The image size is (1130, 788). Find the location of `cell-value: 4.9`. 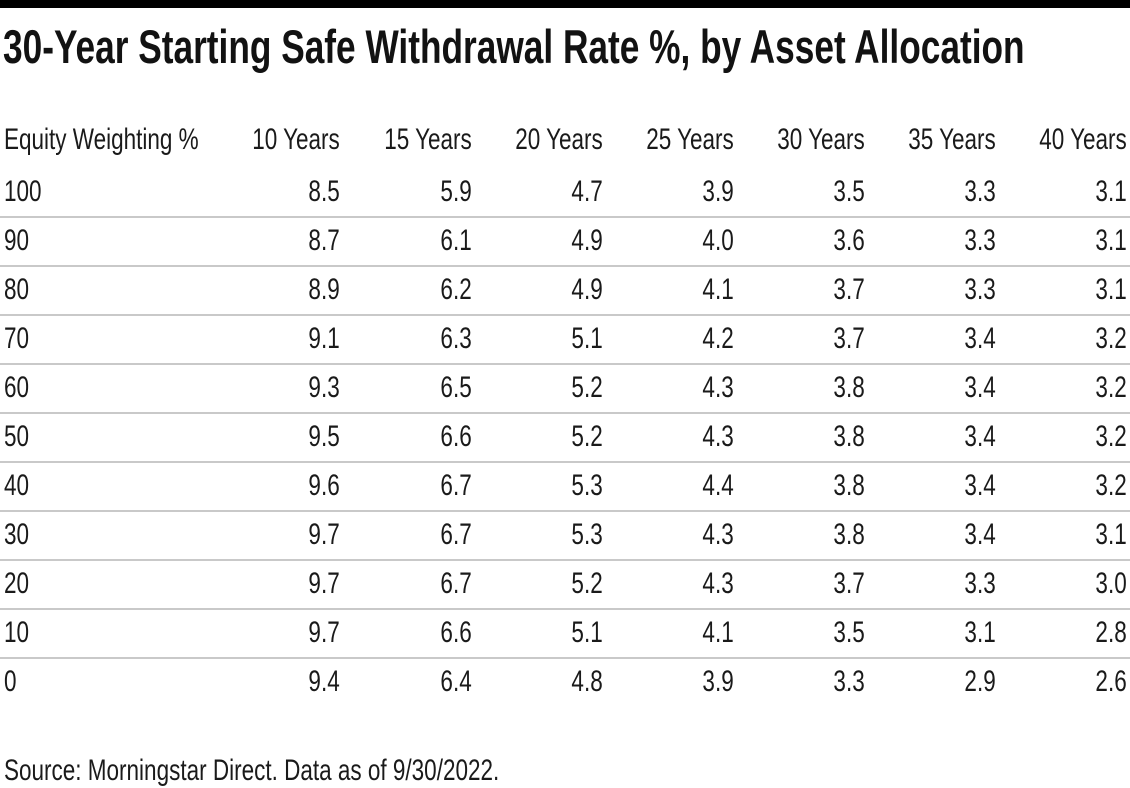

cell-value: 4.9 is located at coordinates (587, 290).